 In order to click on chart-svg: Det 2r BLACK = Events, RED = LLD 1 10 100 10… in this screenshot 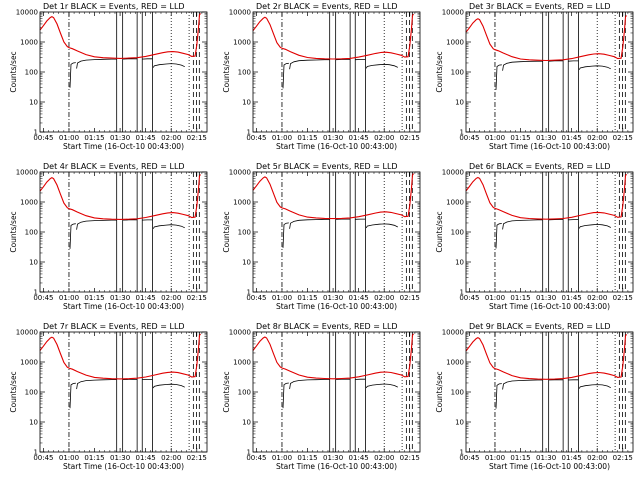, I will do `click(321, 76)`.